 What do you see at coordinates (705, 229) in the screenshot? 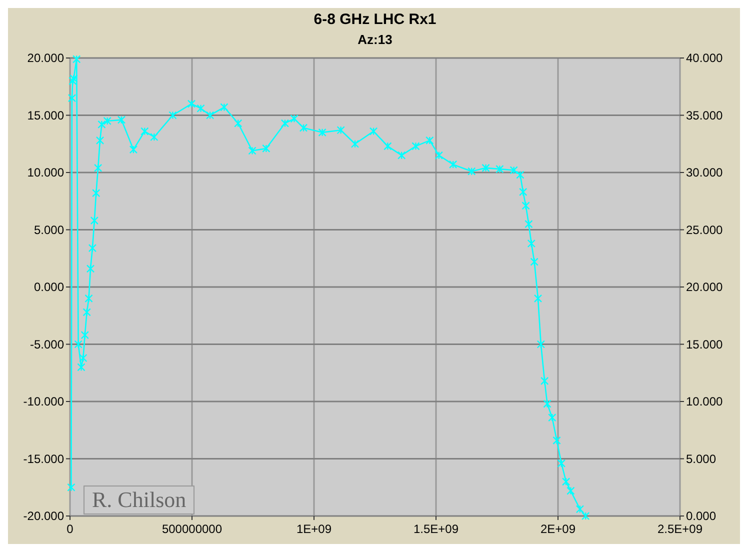
I see `y2-tick-label: 25.000` at bounding box center [705, 229].